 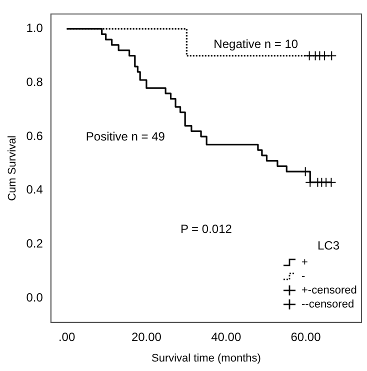 I want to click on y-axis-title: Cum Survival, so click(x=12, y=168).